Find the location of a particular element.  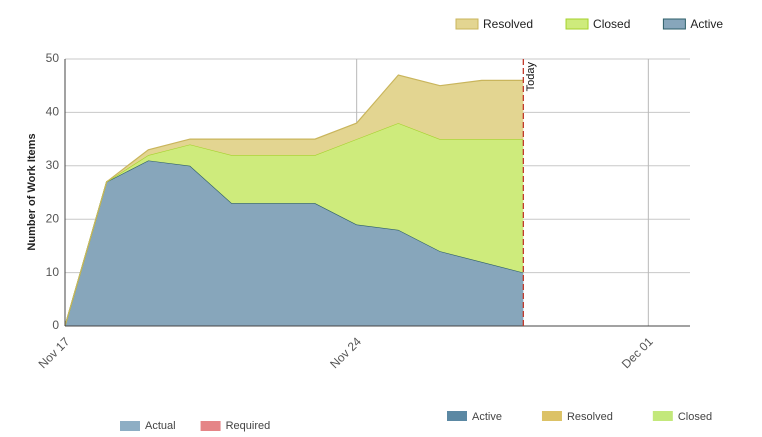

x-tick-label: Dec 01 is located at coordinates (637, 352).